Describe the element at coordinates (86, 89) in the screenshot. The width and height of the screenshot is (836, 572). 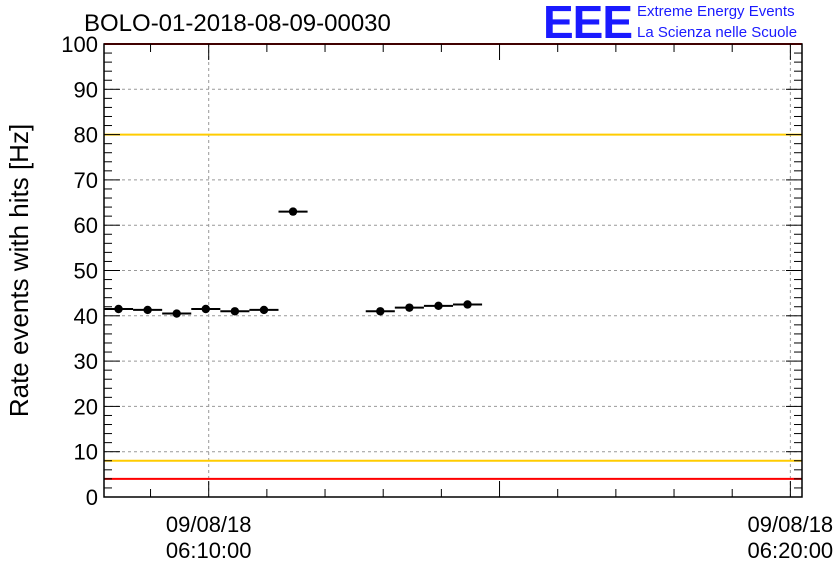
I see `y-tick-label: 90` at that location.